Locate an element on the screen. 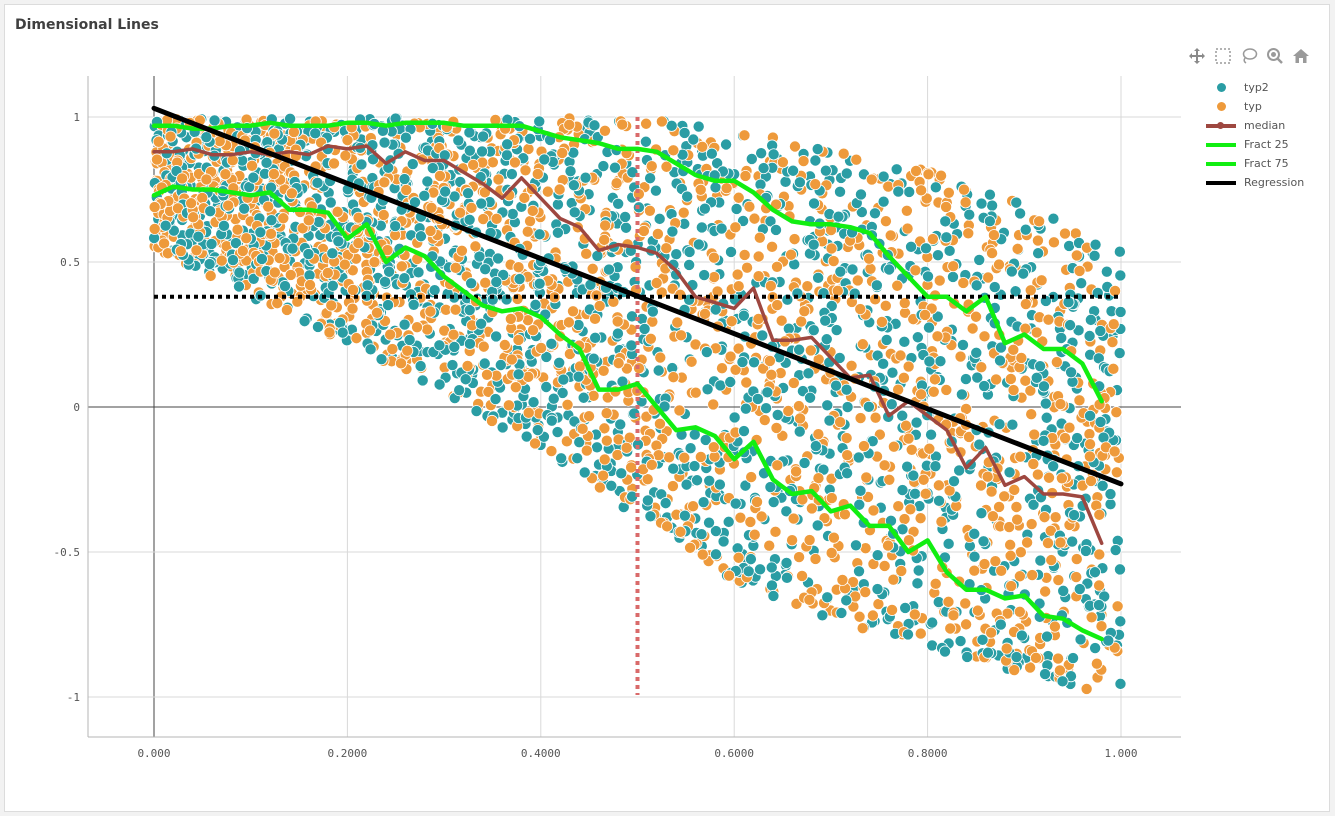 Image resolution: width=1335 pixels, height=816 pixels. legend-swatch-fract75 is located at coordinates (1221, 163).